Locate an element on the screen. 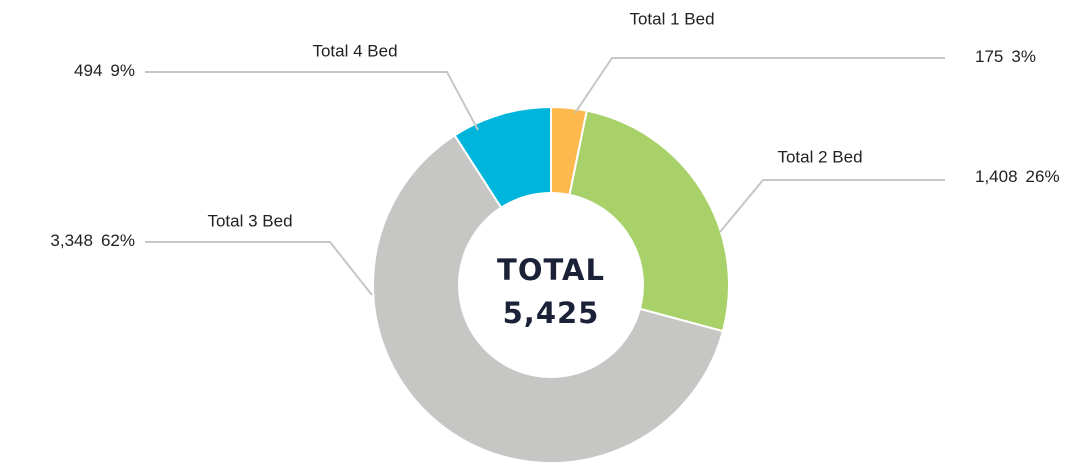  percent-label: 9% is located at coordinates (122, 70).